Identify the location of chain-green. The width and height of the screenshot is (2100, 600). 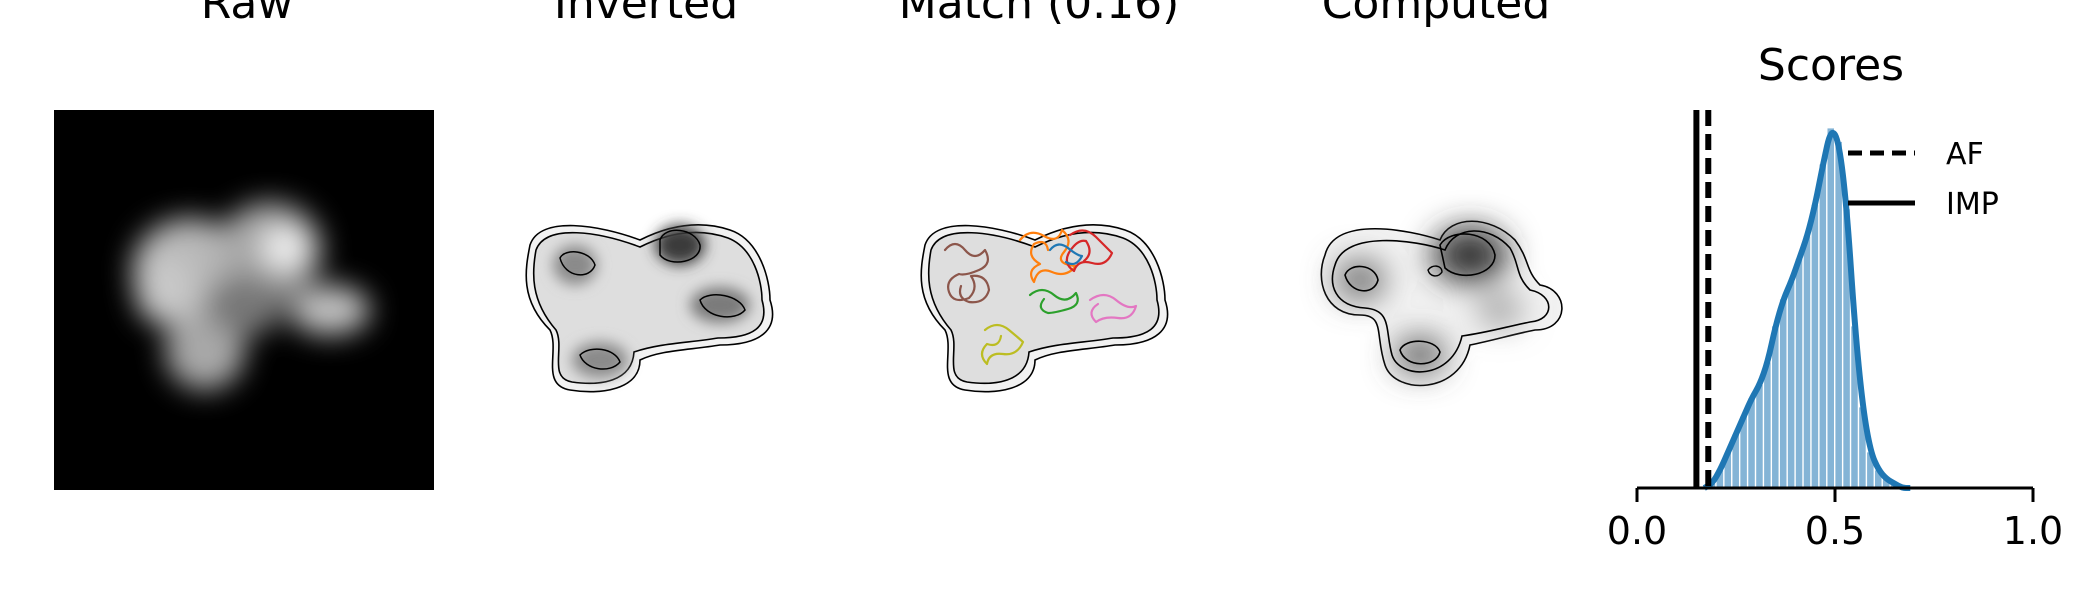
(1053, 301).